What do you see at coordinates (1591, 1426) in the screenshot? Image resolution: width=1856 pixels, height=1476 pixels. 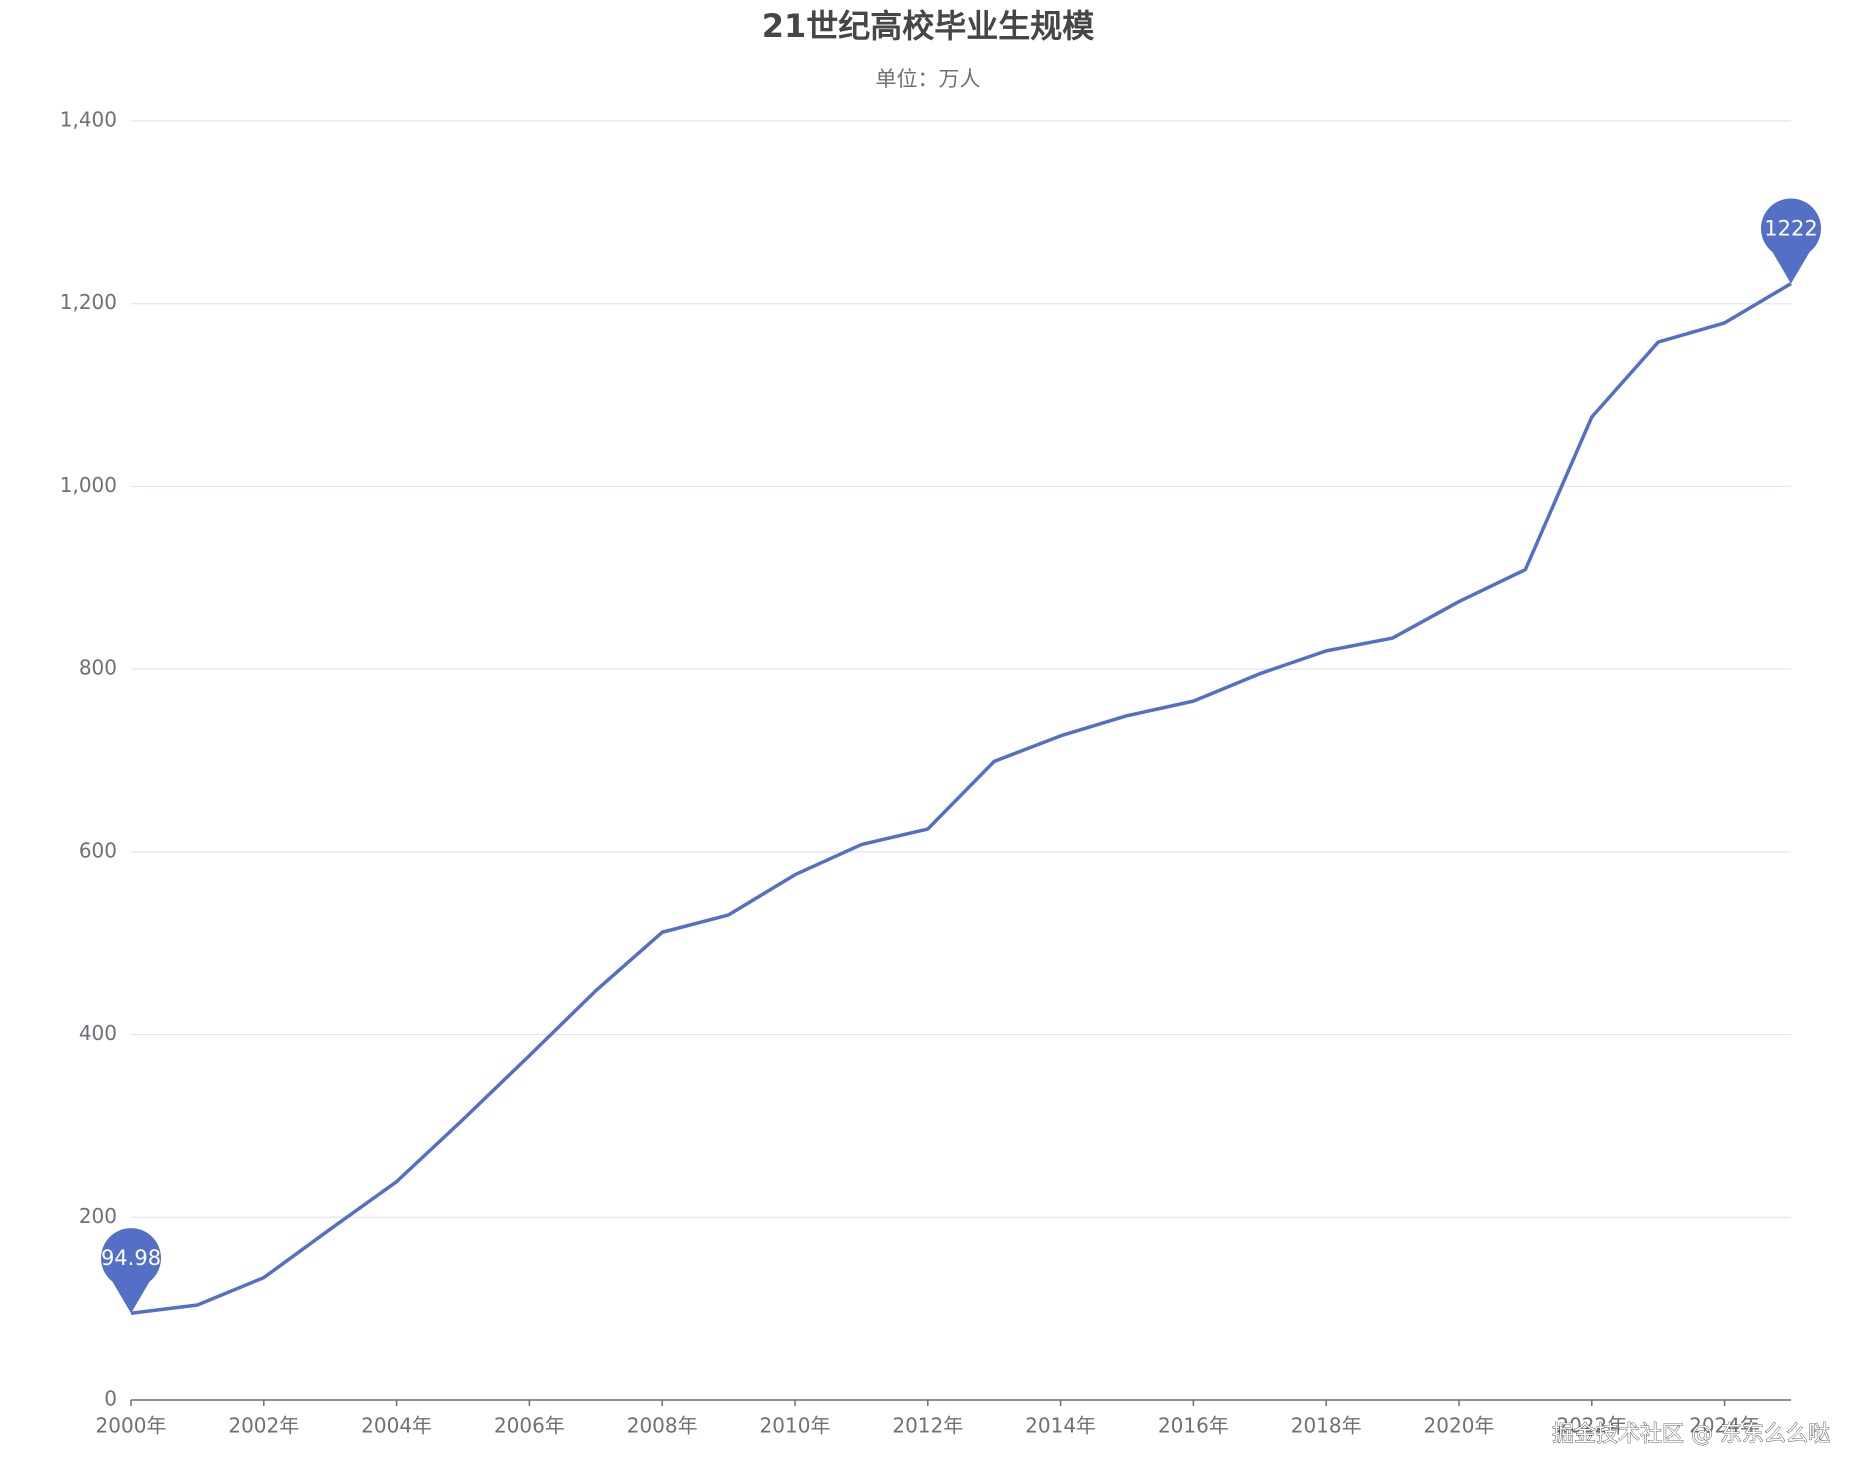 I see `x-tick-label: 2022年` at bounding box center [1591, 1426].